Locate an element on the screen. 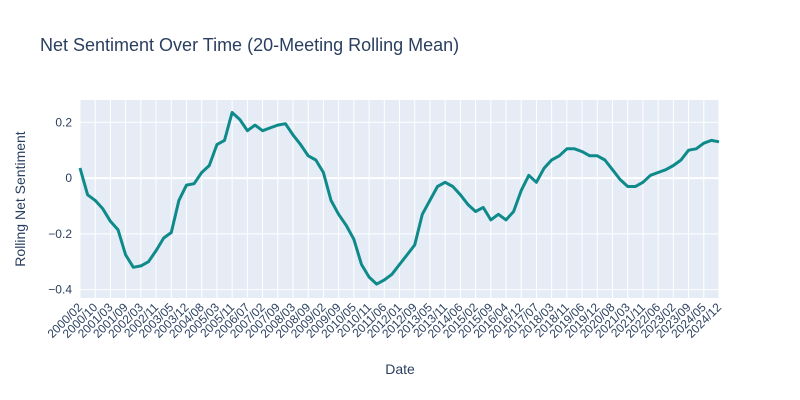  x-axis-title: Date is located at coordinates (400, 369).